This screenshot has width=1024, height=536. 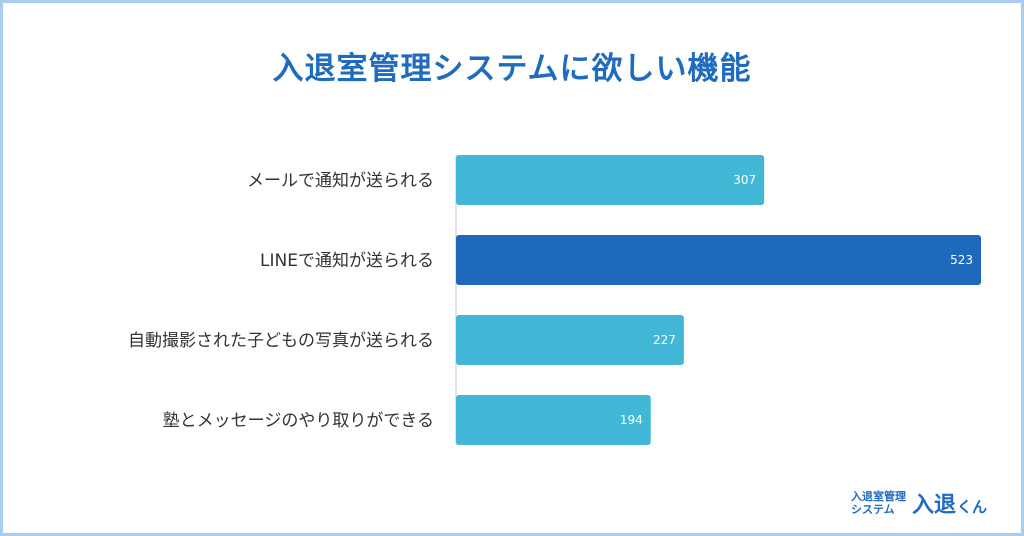 I want to click on category-label-1: LINEで通知が送られる, so click(x=347, y=261).